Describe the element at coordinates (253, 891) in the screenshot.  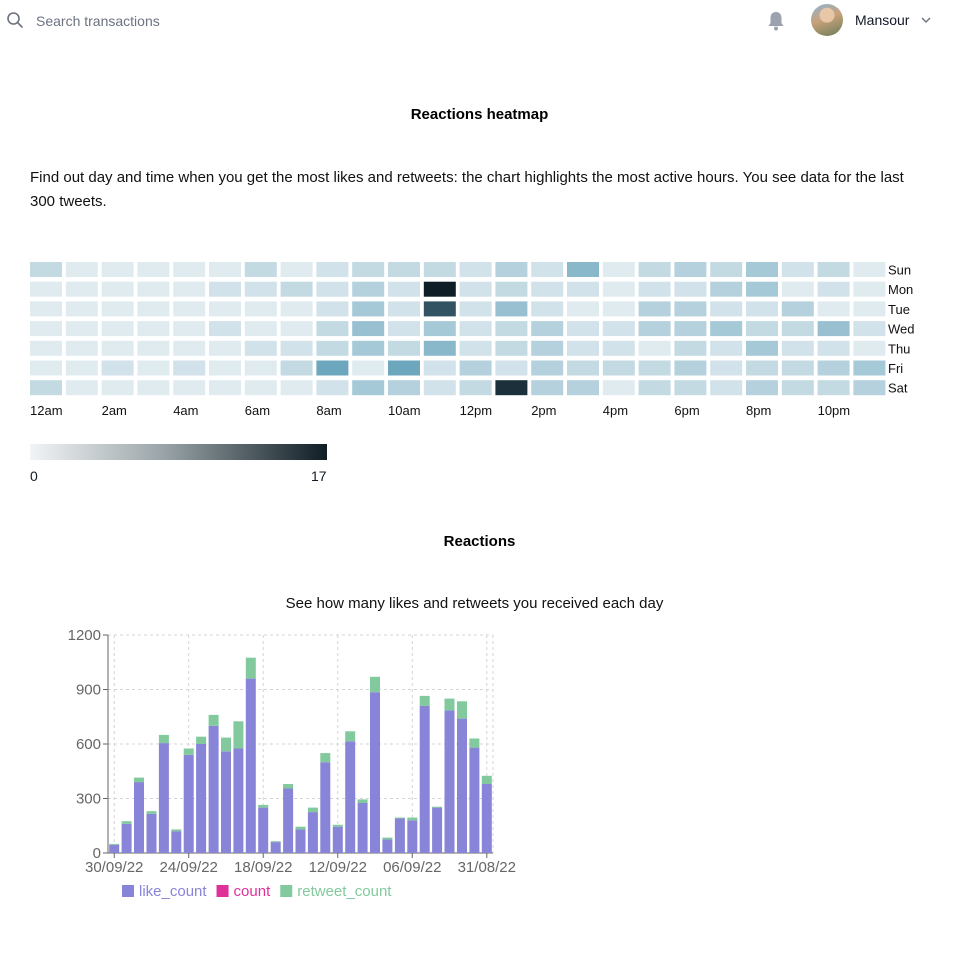
I see `legend-label-count: count` at that location.